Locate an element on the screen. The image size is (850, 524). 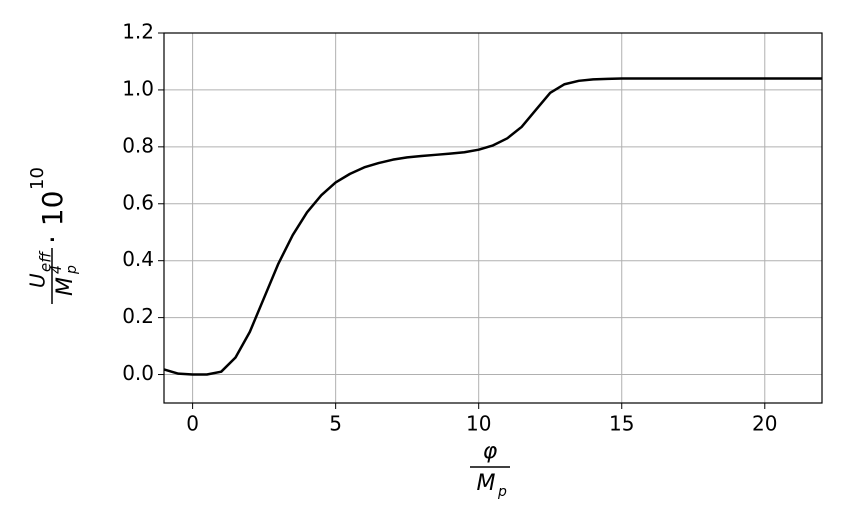
x-tick-label: 20 is located at coordinates (764, 424).